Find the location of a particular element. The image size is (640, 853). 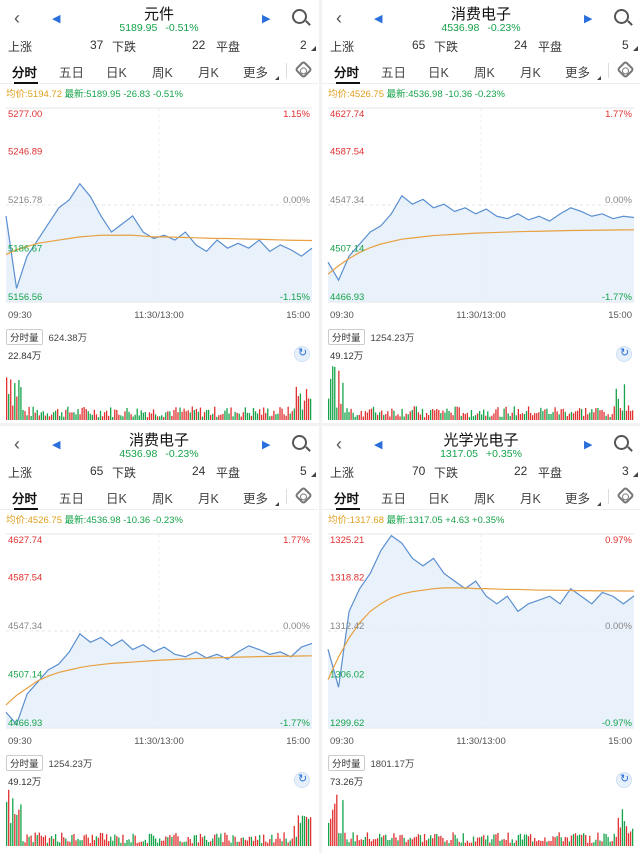

period-tabs: 分时 五日 日K 周K 月K 更多 is located at coordinates (159, 71).